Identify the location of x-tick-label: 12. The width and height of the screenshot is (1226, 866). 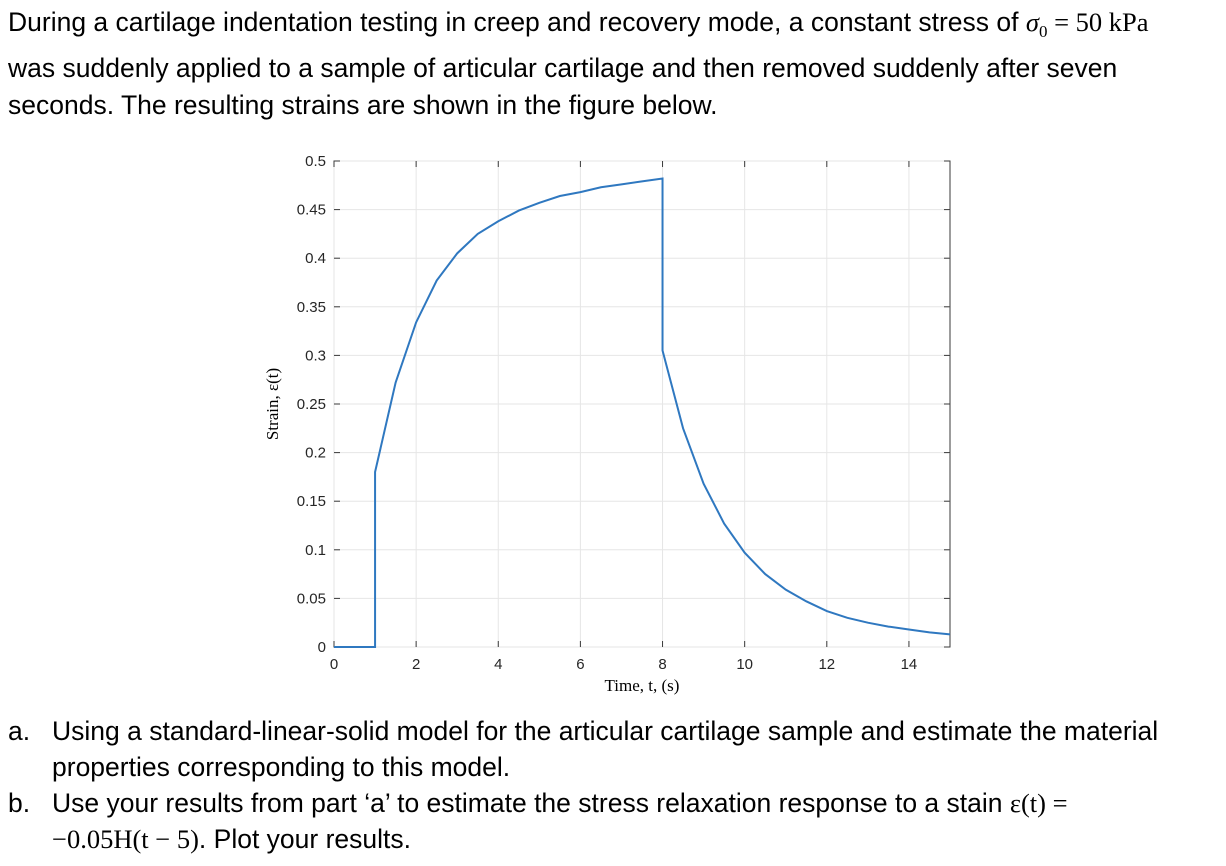
(826, 664).